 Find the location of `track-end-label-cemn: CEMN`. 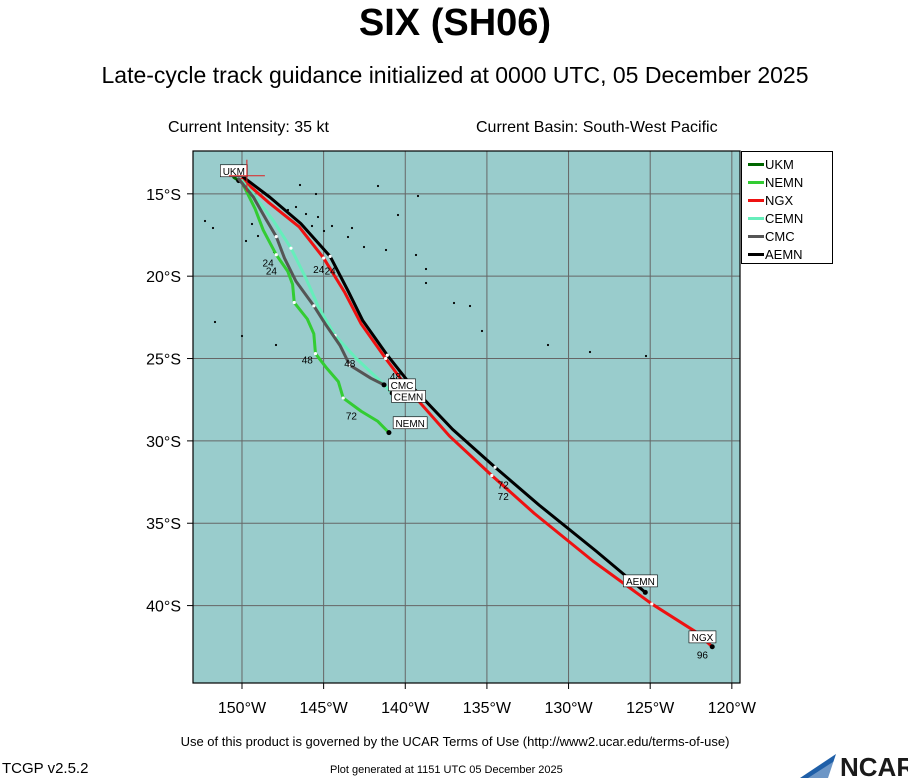

track-end-label-cemn: CEMN is located at coordinates (408, 397).